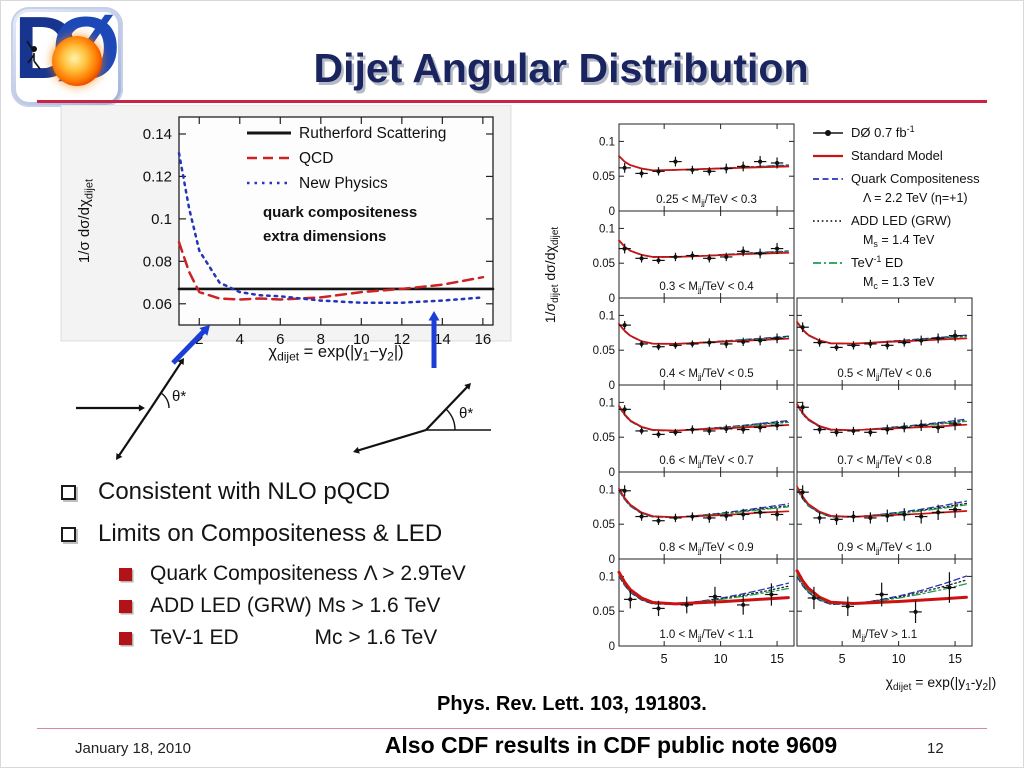 The width and height of the screenshot is (1024, 768). What do you see at coordinates (85, 221) in the screenshot?
I see `svg-text: 1/σ dσ/dχdijet` at bounding box center [85, 221].